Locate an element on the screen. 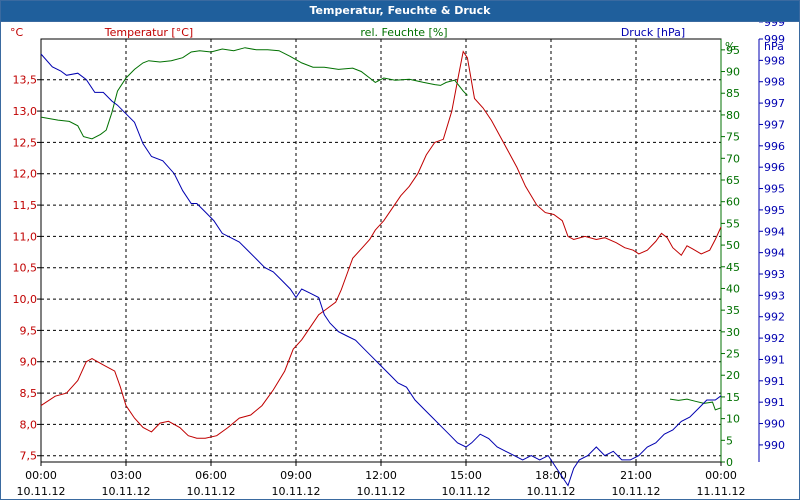 Image resolution: width=800 pixels, height=500 pixels. title-bar: Temperatur, Feuchte & Druck is located at coordinates (400, 11).